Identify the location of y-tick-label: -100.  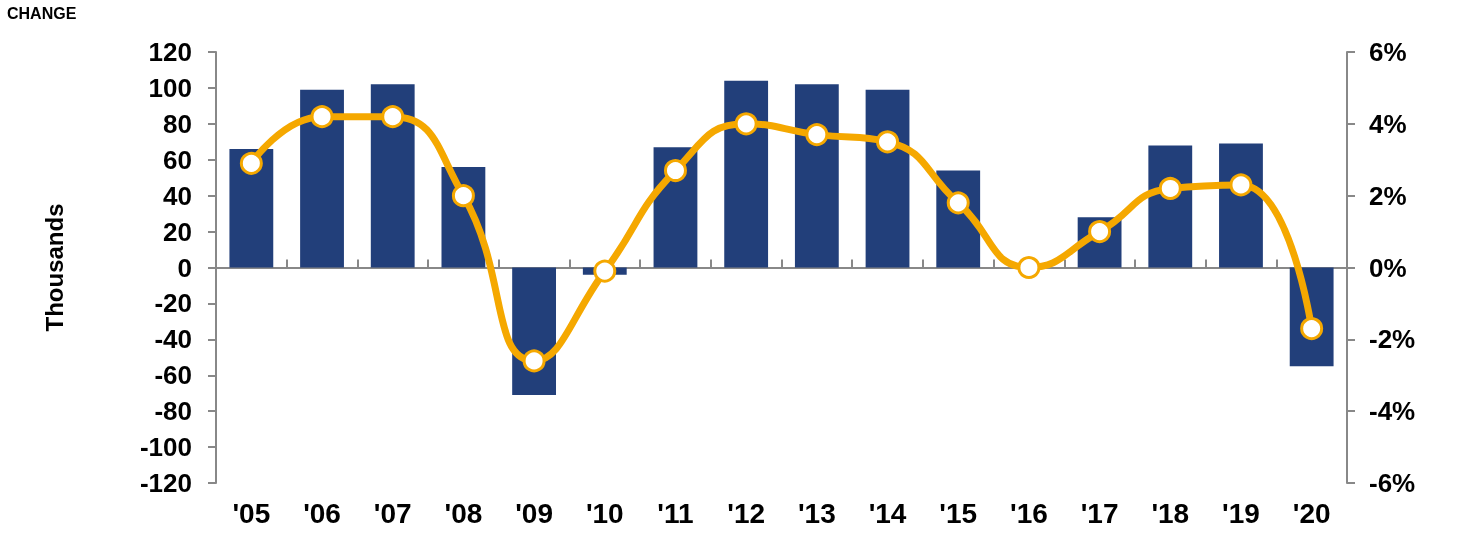
(165, 447).